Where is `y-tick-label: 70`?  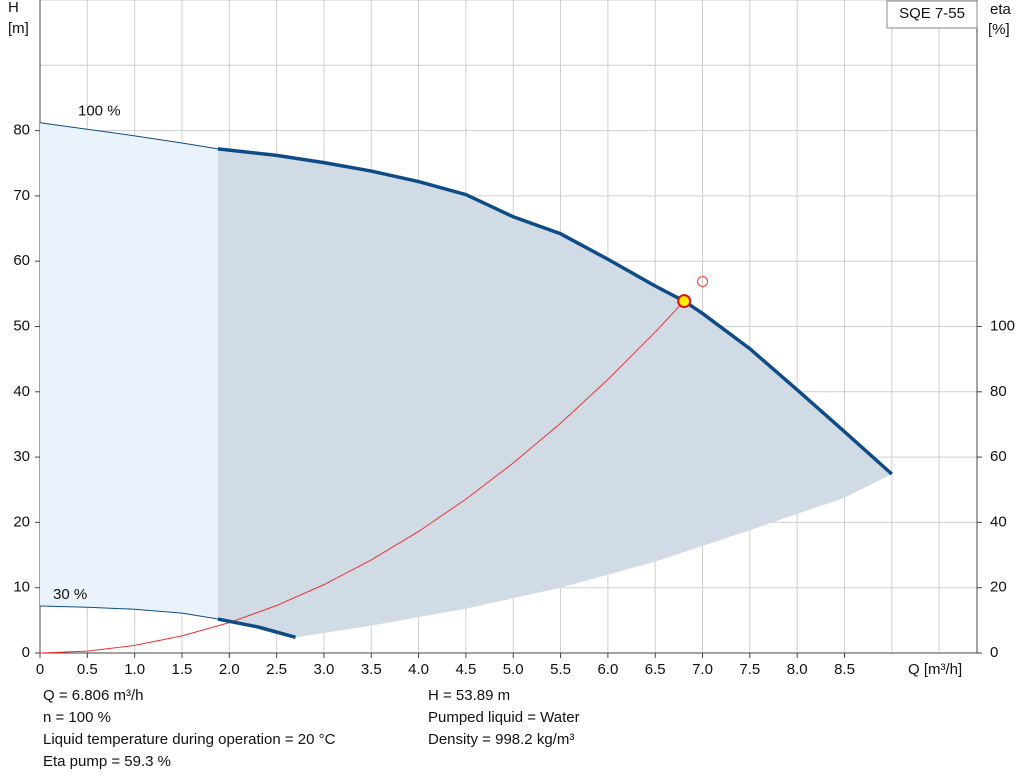 y-tick-label: 70 is located at coordinates (21, 195).